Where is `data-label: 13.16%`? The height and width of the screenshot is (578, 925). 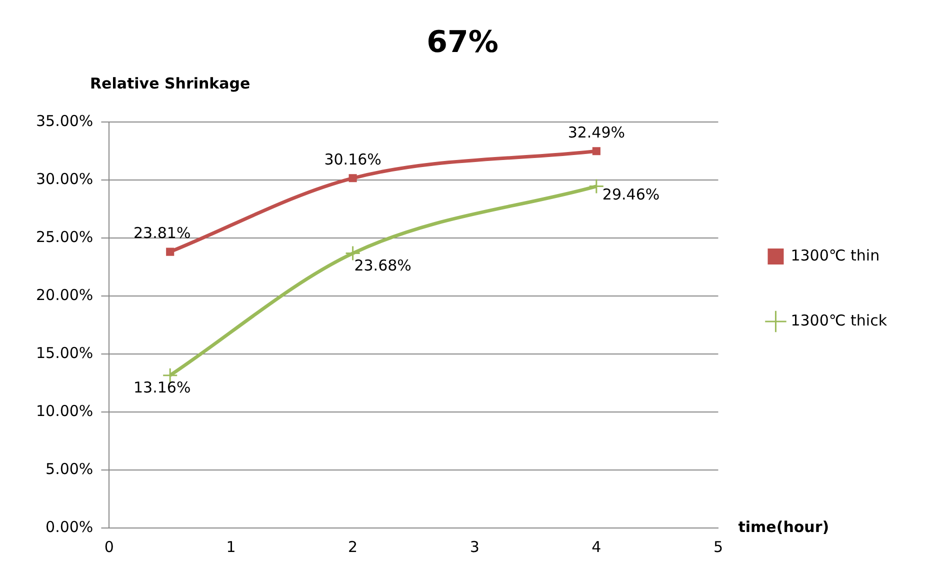 data-label: 13.16% is located at coordinates (162, 387).